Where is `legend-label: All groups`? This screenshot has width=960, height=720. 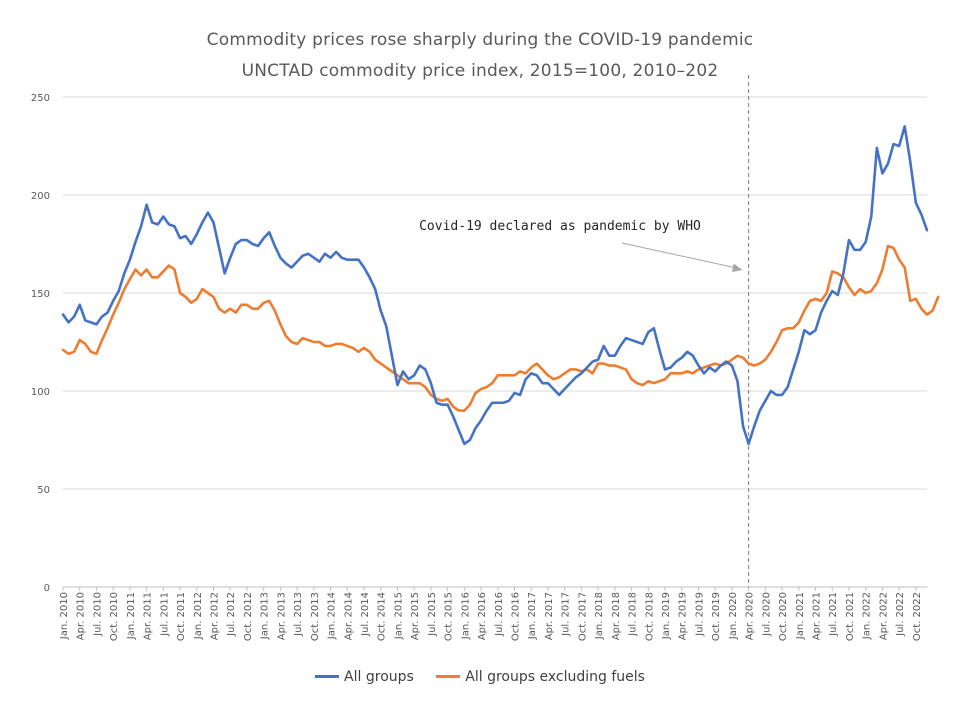 legend-label: All groups is located at coordinates (379, 676).